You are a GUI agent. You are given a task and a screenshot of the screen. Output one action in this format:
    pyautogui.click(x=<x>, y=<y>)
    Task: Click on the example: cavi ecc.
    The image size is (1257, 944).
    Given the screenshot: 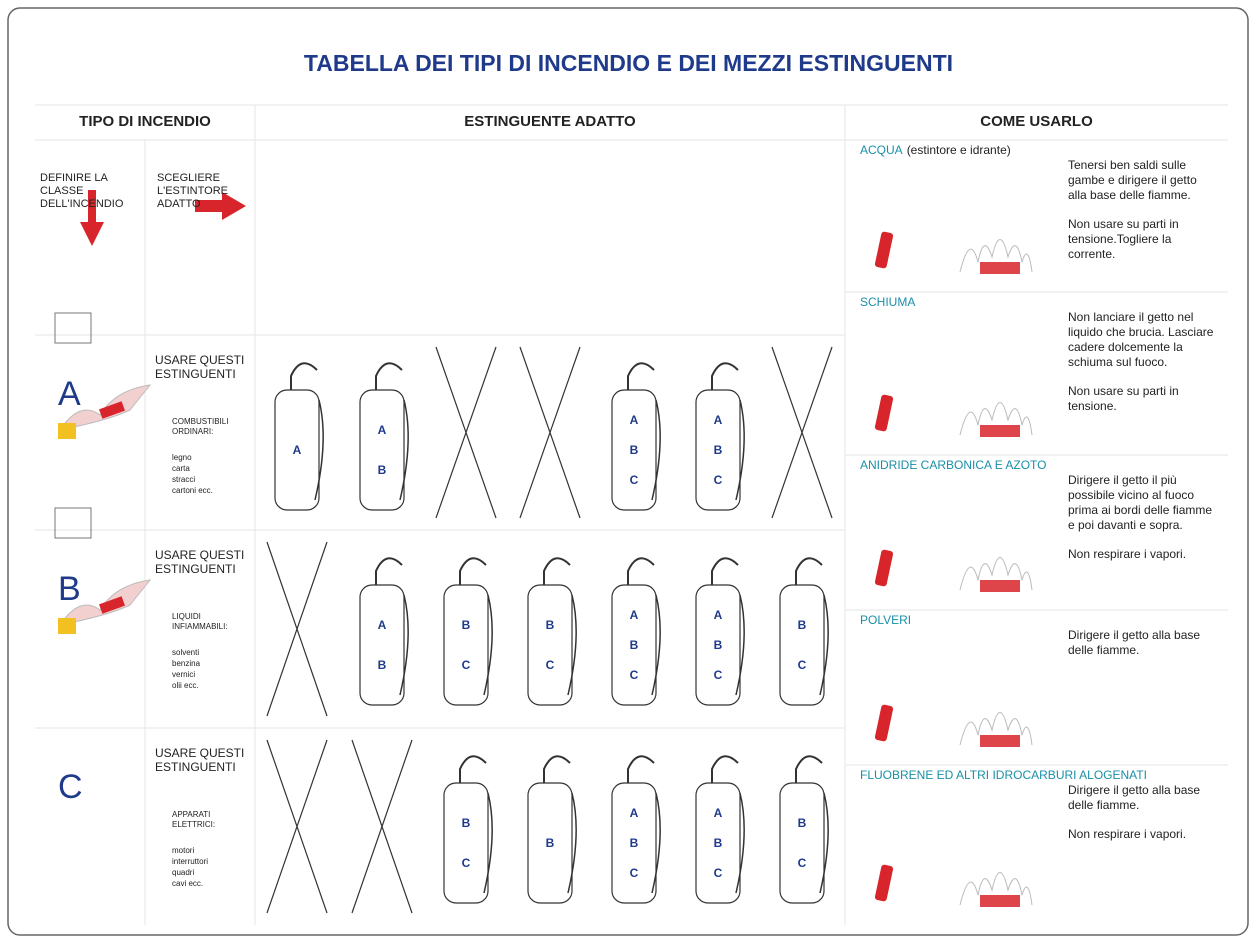 What is the action you would take?
    pyautogui.click(x=188, y=883)
    